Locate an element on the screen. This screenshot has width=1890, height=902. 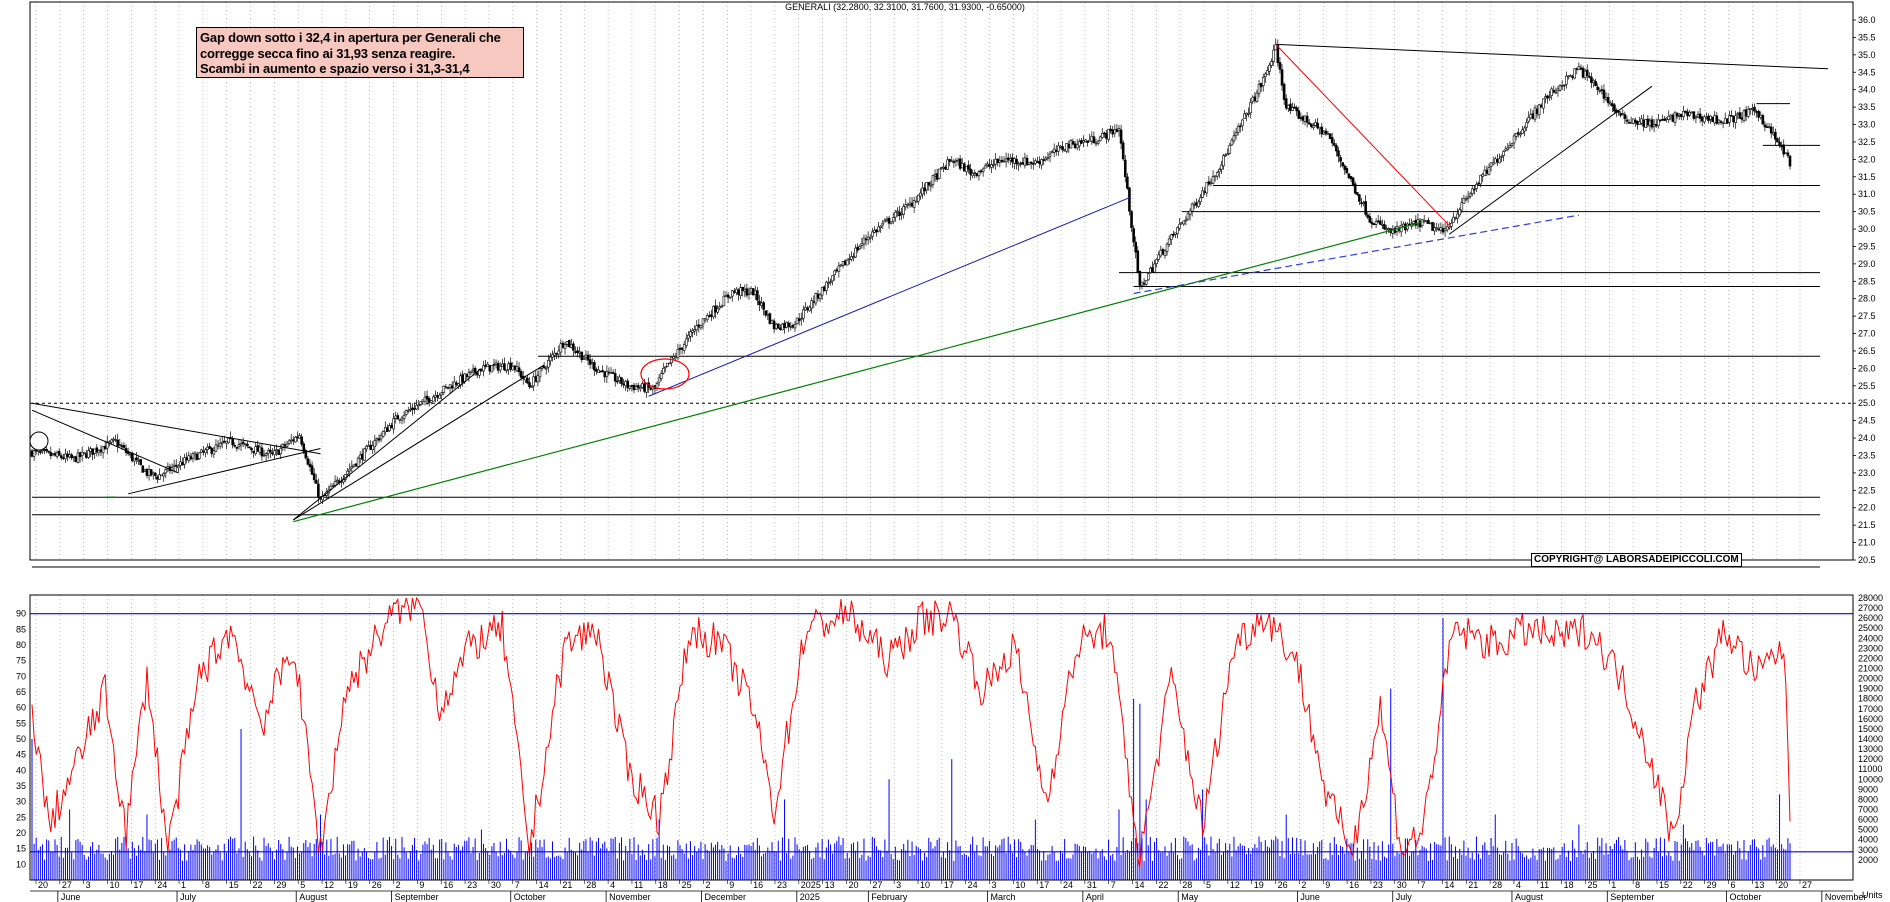
price-tick-label: 25.0 is located at coordinates (1867, 403).